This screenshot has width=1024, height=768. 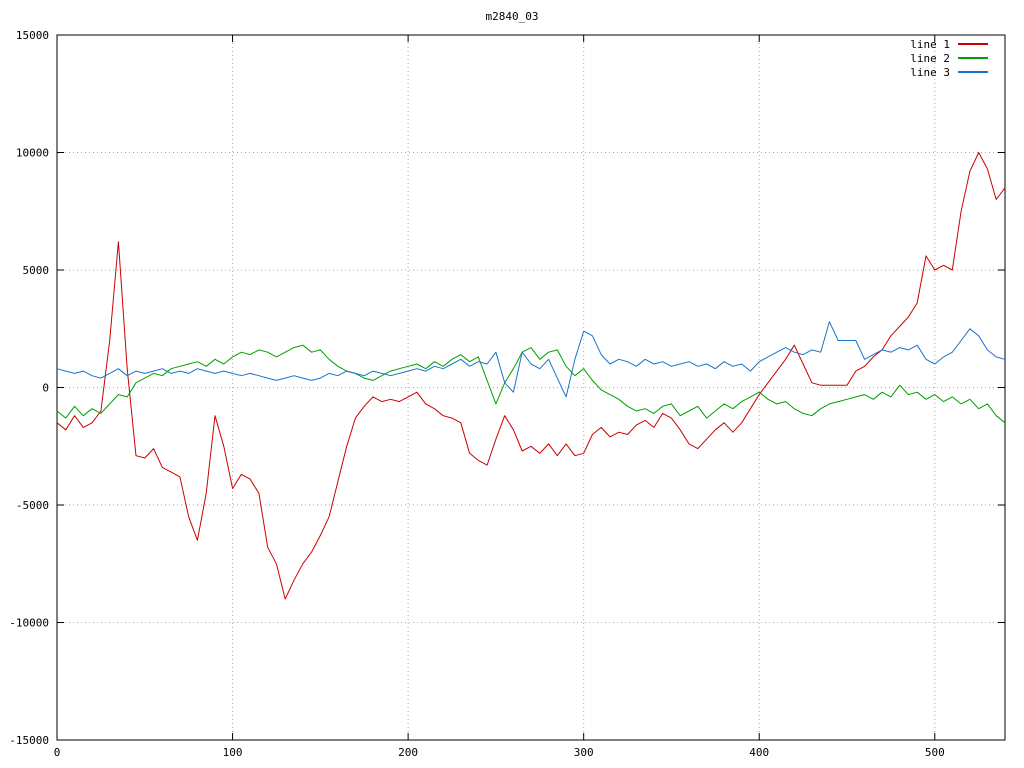 What do you see at coordinates (29, 623) in the screenshot?
I see `y-axis-tick-label: -10000` at bounding box center [29, 623].